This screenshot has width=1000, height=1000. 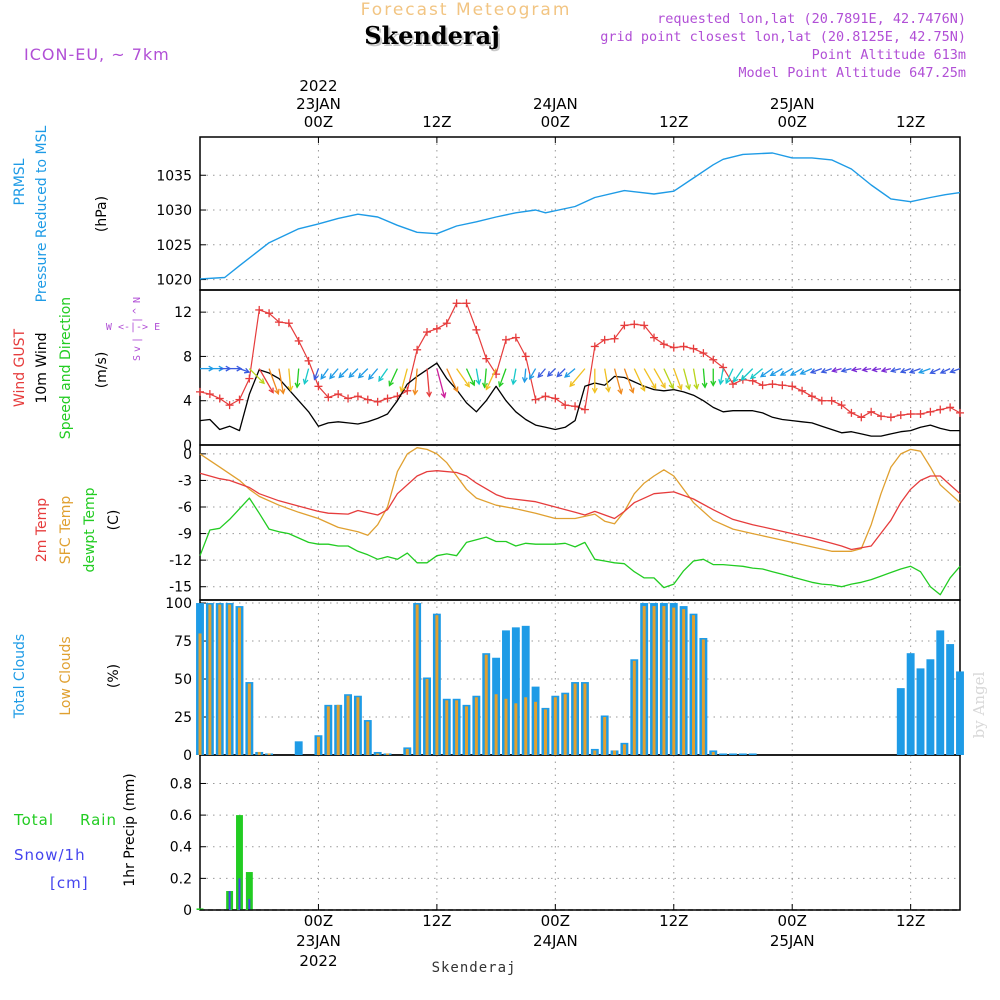 What do you see at coordinates (792, 104) in the screenshot?
I see `top-date-label: 25JAN` at bounding box center [792, 104].